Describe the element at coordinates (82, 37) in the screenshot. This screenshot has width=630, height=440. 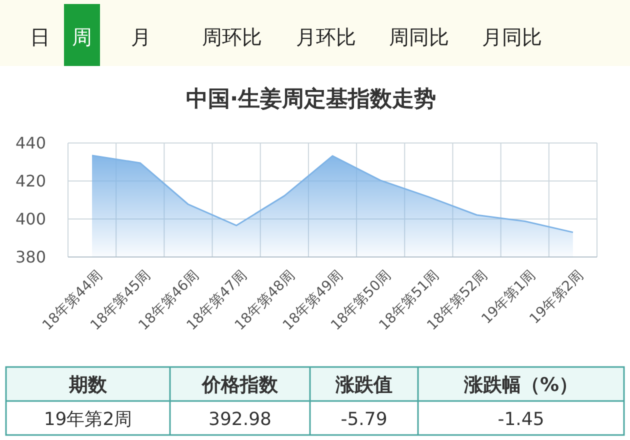
I see `text: 周` at that location.